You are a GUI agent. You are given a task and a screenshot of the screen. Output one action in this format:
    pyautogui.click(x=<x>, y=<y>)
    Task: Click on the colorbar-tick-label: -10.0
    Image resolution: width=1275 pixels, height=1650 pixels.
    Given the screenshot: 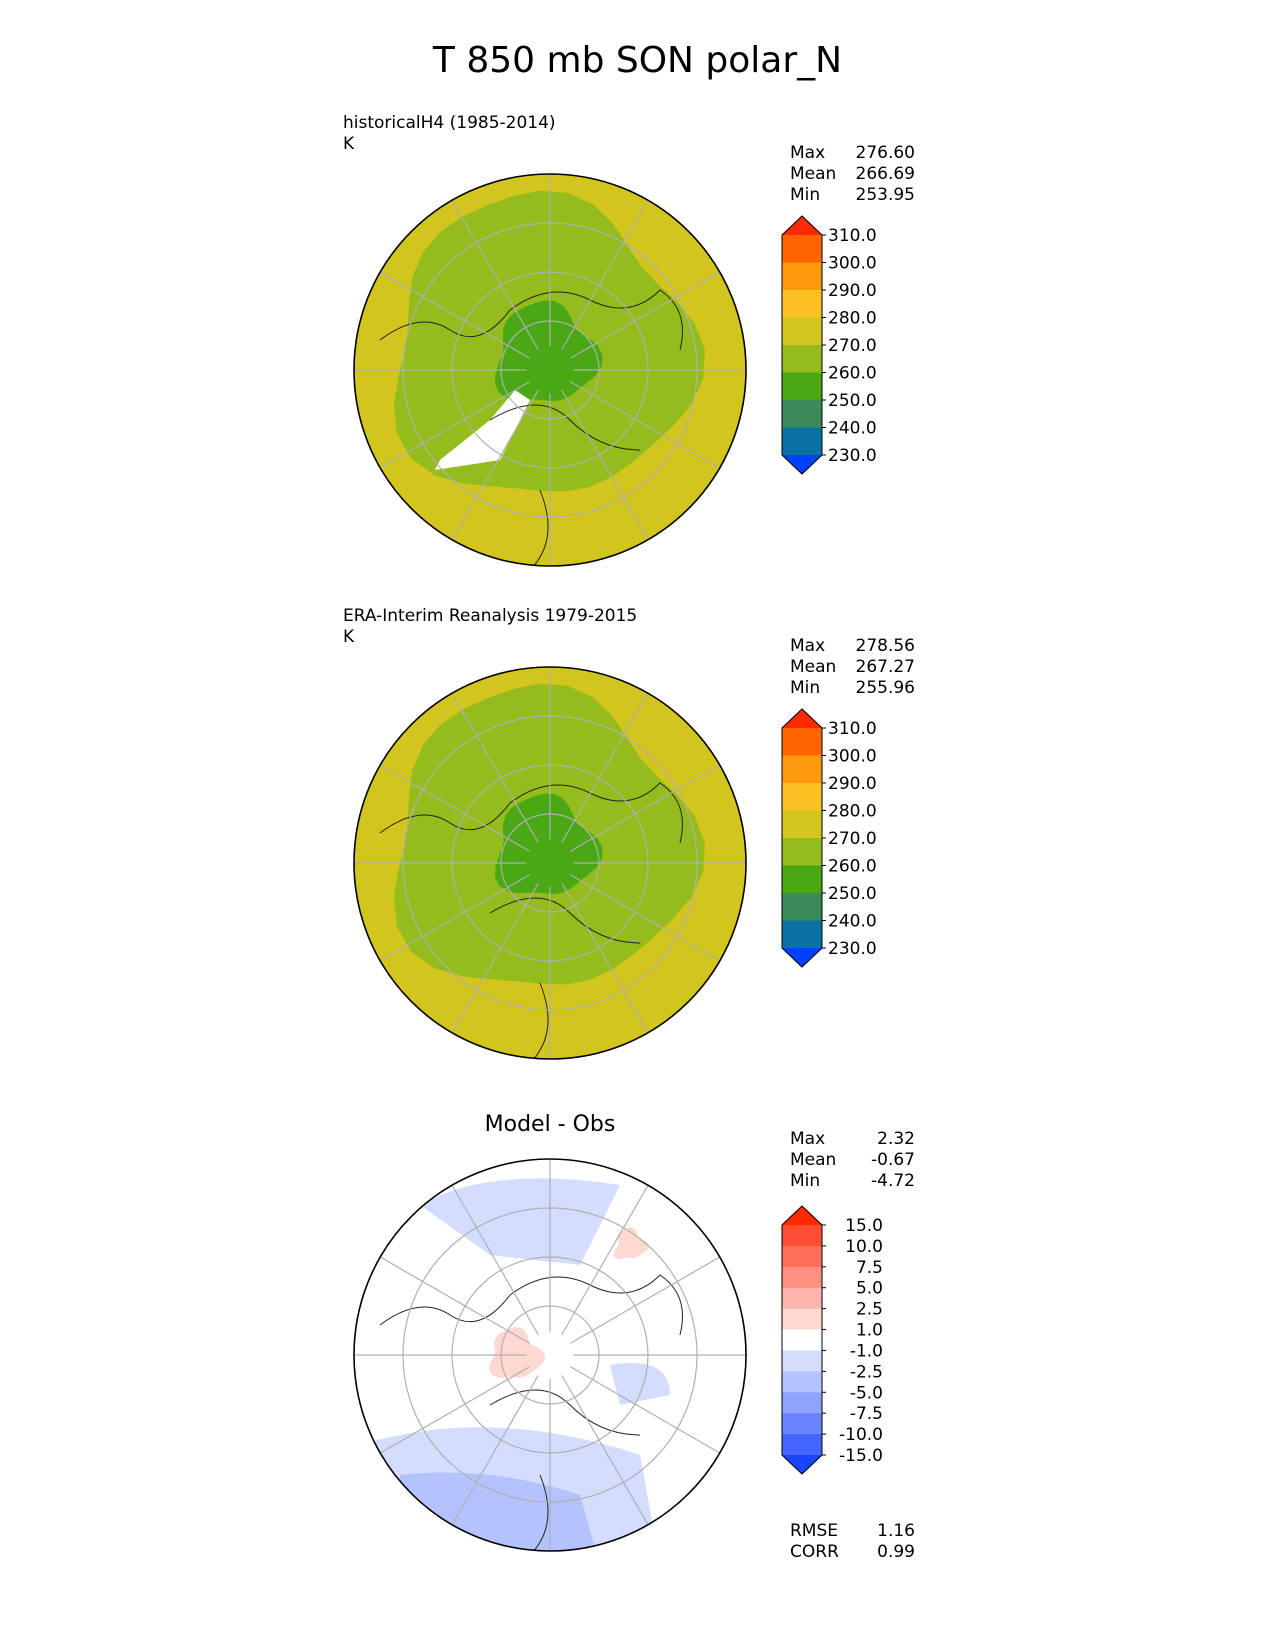 What is the action you would take?
    pyautogui.click(x=861, y=1435)
    